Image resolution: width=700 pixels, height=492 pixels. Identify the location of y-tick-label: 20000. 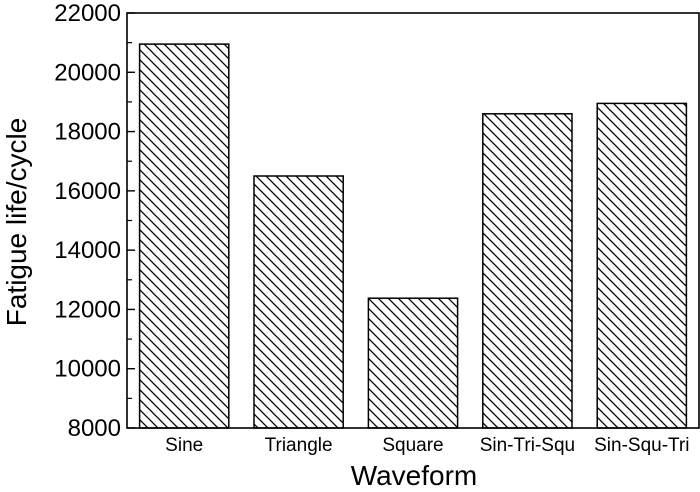
(87, 72).